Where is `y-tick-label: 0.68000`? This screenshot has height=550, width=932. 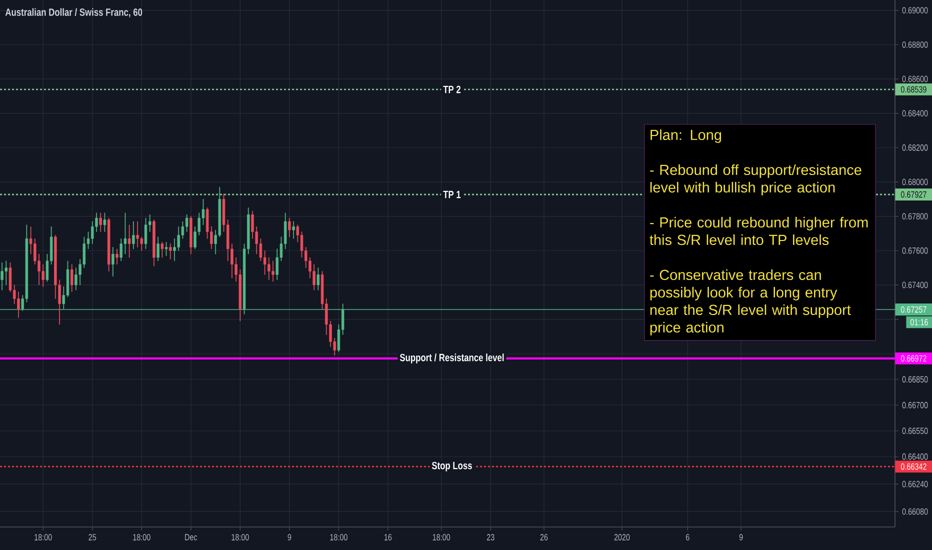 y-tick-label: 0.68000 is located at coordinates (915, 182).